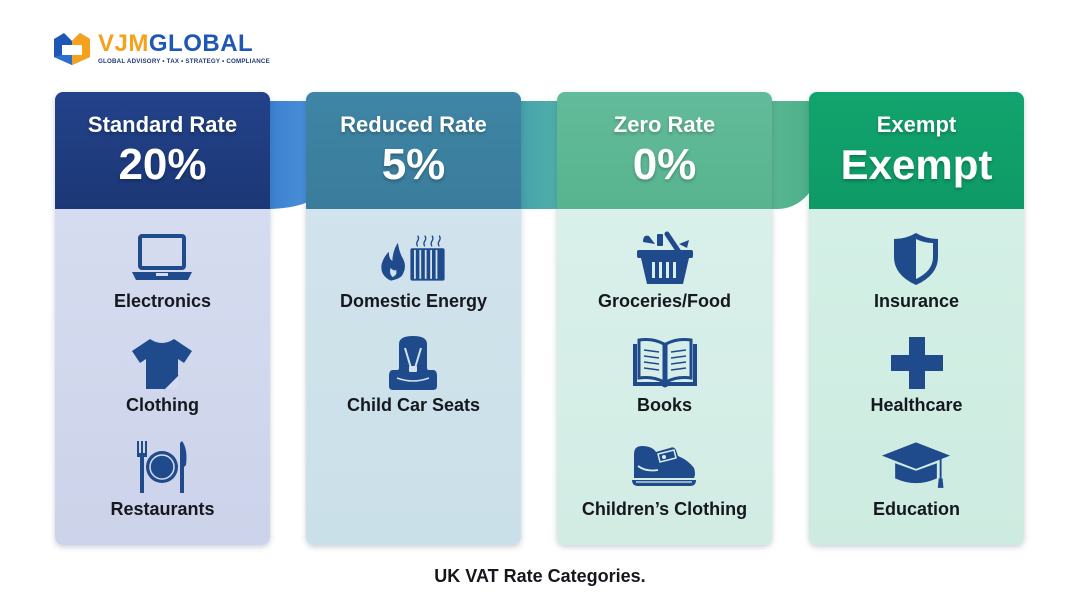  What do you see at coordinates (414, 259) in the screenshot?
I see `flame-radiator-icon` at bounding box center [414, 259].